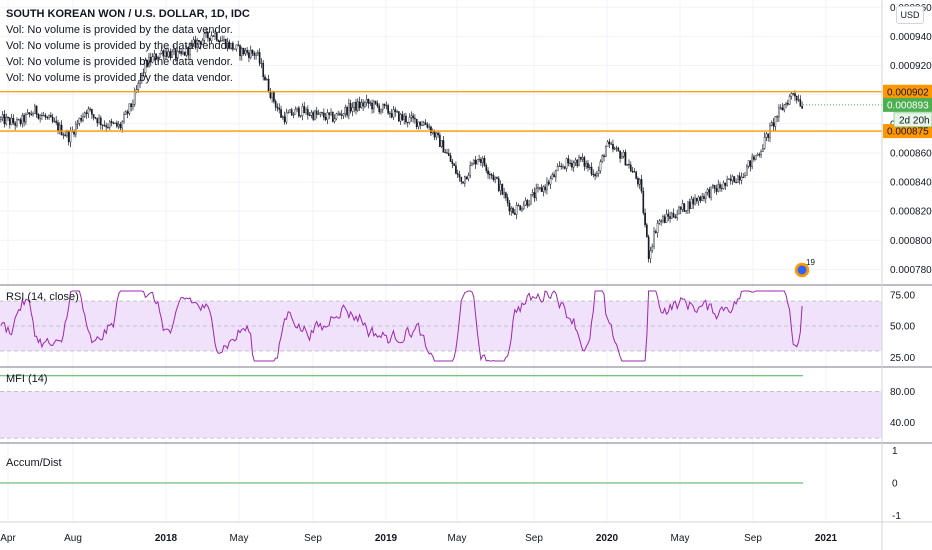 The height and width of the screenshot is (550, 932). I want to click on event-badge: 19, so click(804, 268).